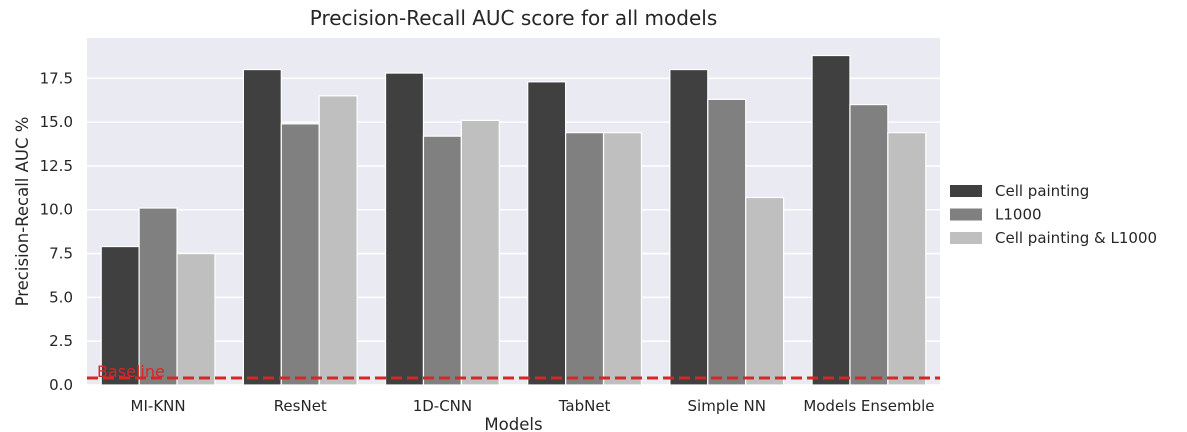 Image resolution: width=1187 pixels, height=432 pixels. I want to click on y-tick-label: 15.0, so click(56, 122).